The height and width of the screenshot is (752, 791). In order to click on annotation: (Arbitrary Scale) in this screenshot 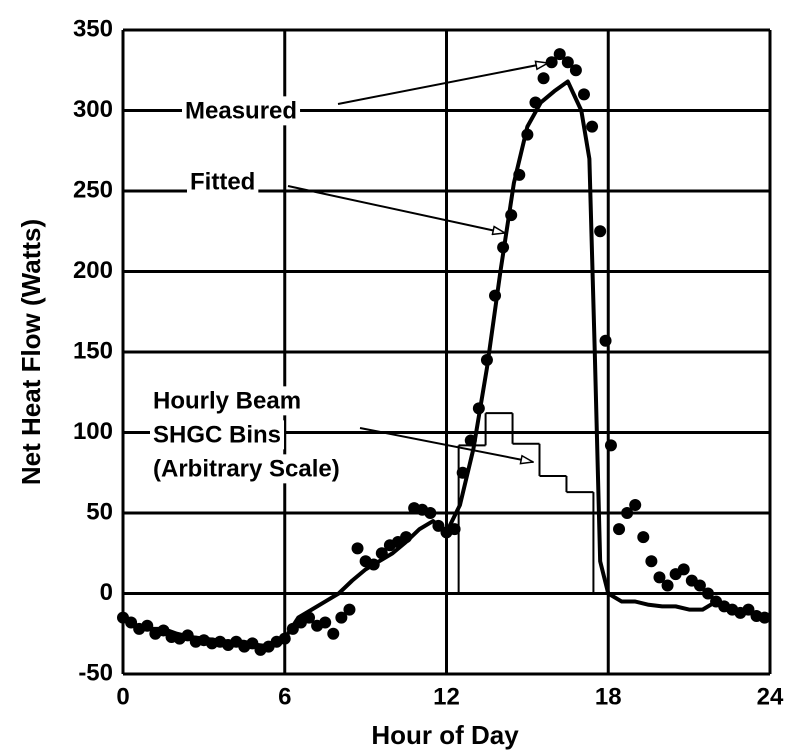, I will do `click(246, 468)`.